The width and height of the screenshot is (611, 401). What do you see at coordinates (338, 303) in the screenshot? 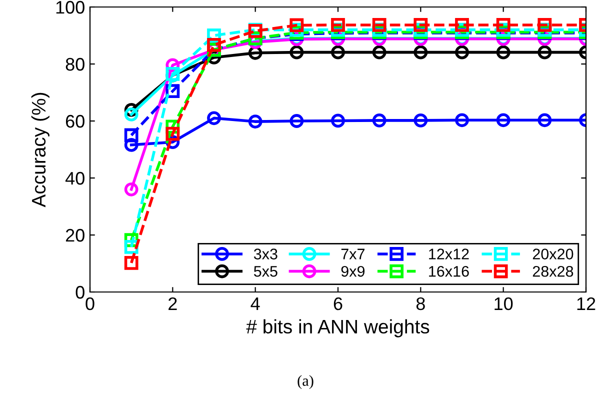
I see `x-tick-label: 6` at bounding box center [338, 303].